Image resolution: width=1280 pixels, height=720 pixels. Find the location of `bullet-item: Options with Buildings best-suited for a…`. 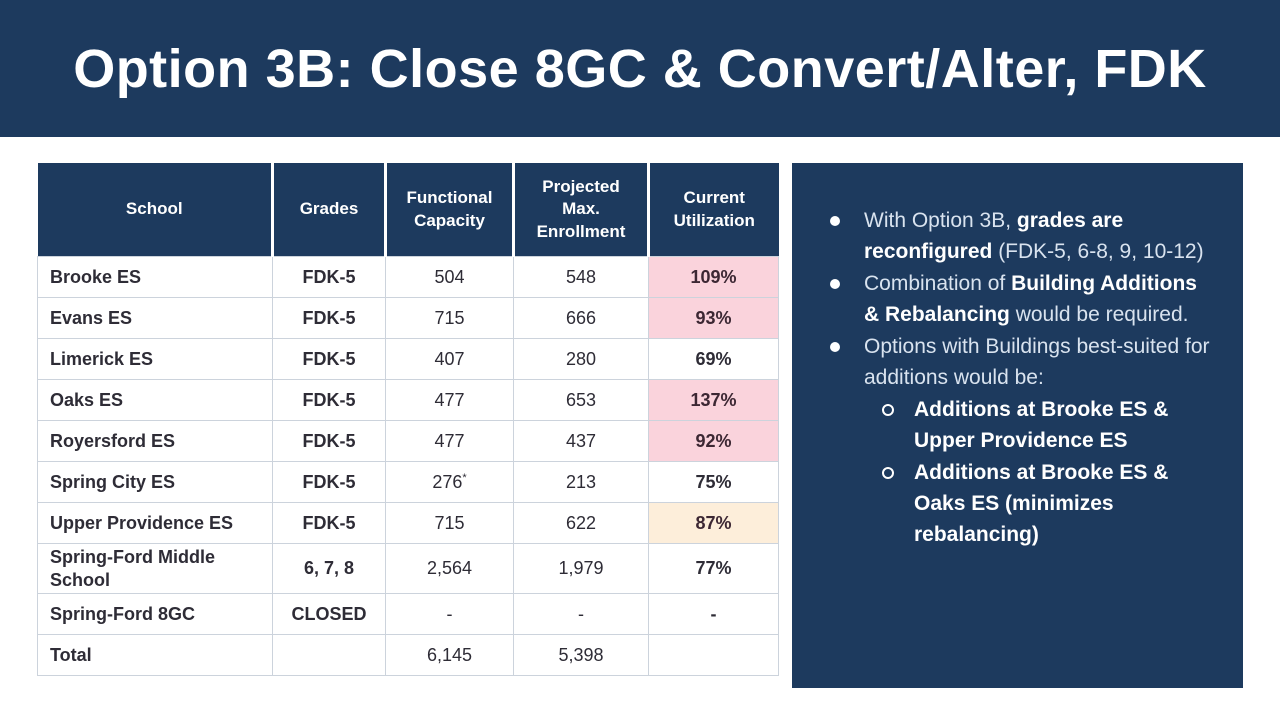

bullet-item: Options with Buildings best-suited for a… is located at coordinates (1012, 362).